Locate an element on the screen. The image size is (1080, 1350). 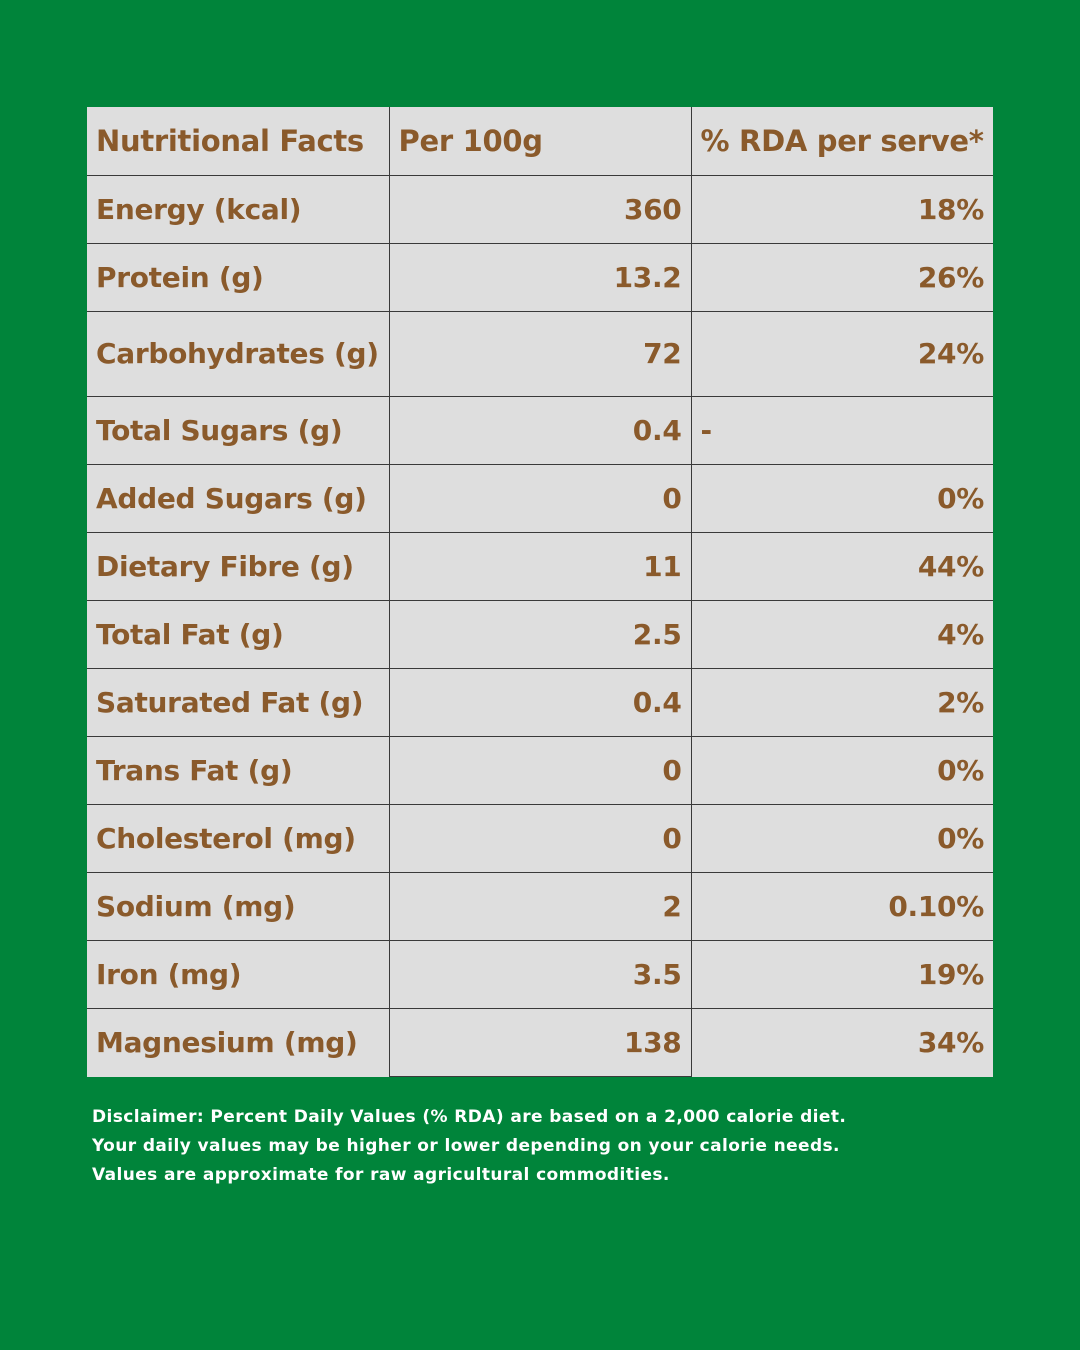
per-100g-value: 11 is located at coordinates (540, 566).